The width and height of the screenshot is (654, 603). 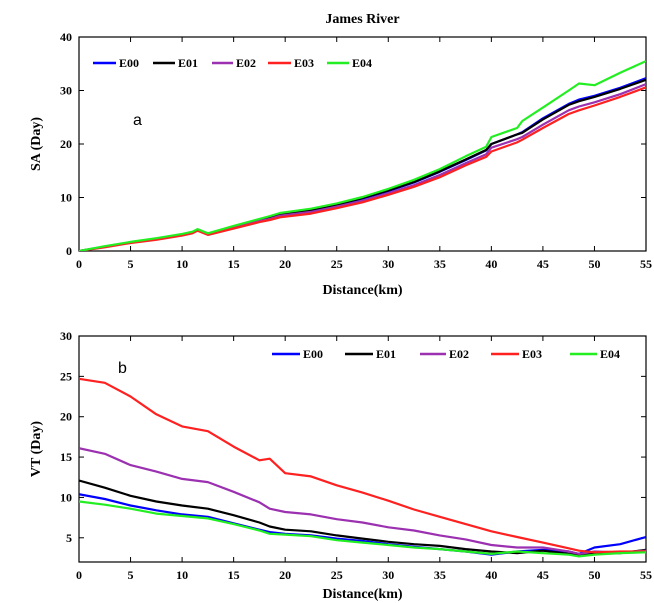 What do you see at coordinates (36, 144) in the screenshot?
I see `y-axis-label: SA (Day)` at bounding box center [36, 144].